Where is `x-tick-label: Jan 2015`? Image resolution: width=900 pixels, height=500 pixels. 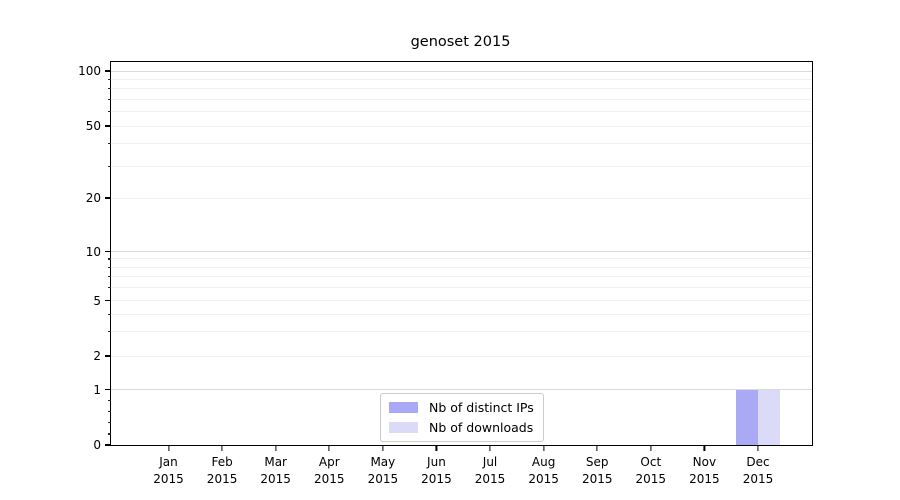 x-tick-label: Jan 2015 is located at coordinates (168, 471).